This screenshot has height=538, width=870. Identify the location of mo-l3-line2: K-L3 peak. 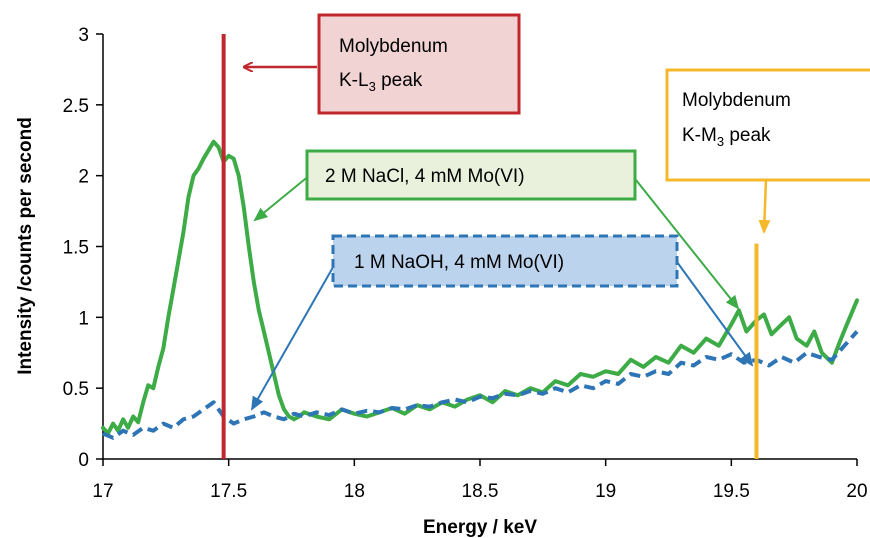
(381, 82).